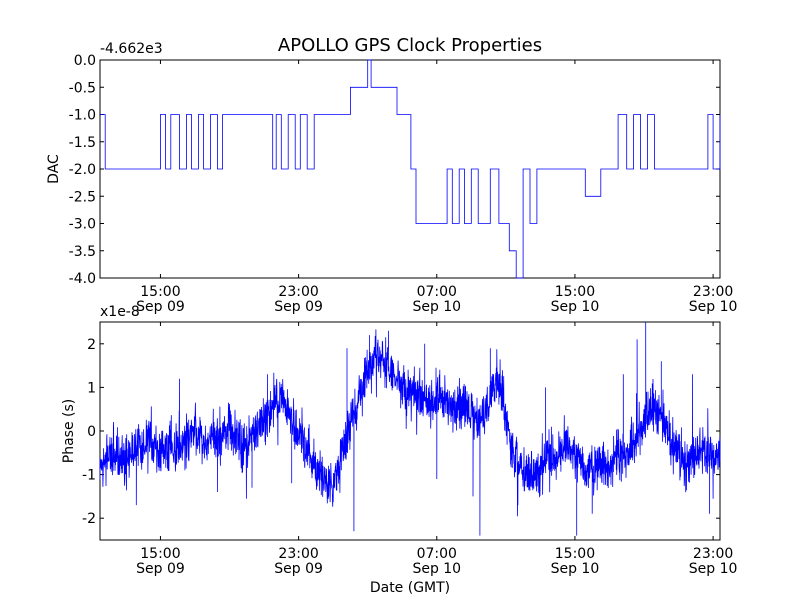 The height and width of the screenshot is (600, 800). I want to click on top-y-axis-label: DAC, so click(54, 169).